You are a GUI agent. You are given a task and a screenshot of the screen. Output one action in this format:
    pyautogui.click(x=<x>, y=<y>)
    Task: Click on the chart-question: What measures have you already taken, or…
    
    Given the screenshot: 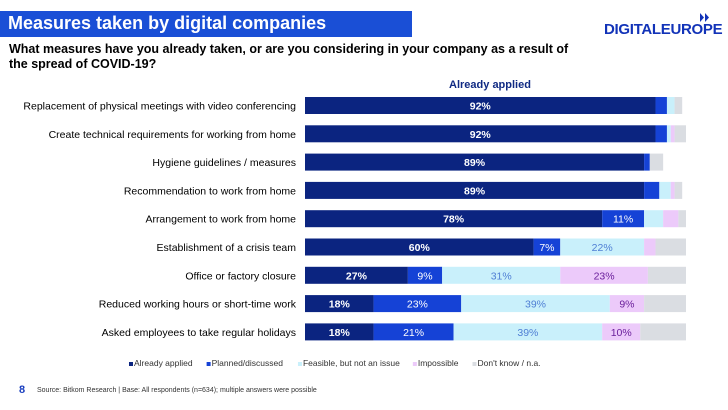 What is the action you would take?
    pyautogui.click(x=289, y=56)
    